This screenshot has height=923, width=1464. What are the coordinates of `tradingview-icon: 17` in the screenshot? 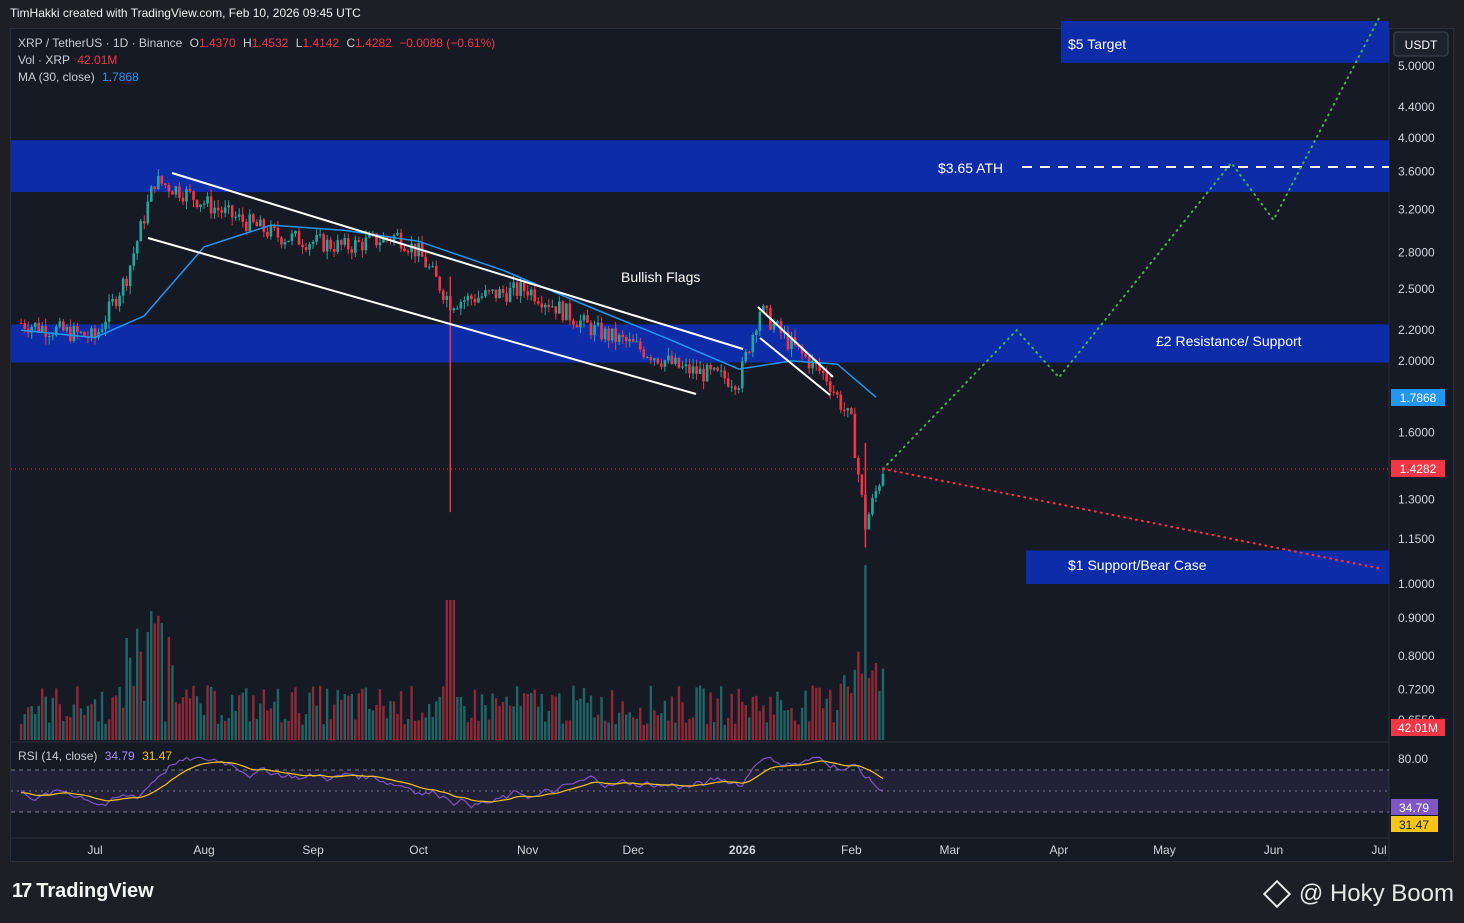 It's located at (22, 891).